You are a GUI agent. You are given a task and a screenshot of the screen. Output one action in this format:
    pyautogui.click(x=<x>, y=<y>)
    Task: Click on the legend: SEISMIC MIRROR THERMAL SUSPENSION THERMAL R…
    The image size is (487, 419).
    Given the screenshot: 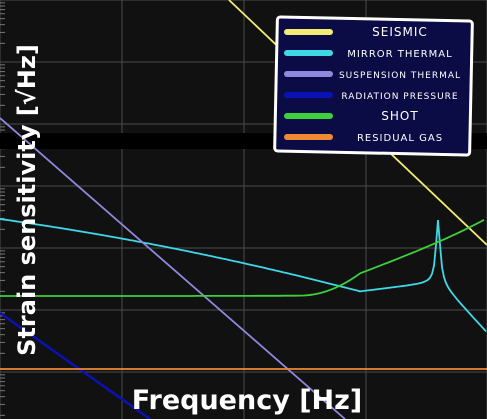 What is the action you would take?
    pyautogui.click(x=373, y=86)
    